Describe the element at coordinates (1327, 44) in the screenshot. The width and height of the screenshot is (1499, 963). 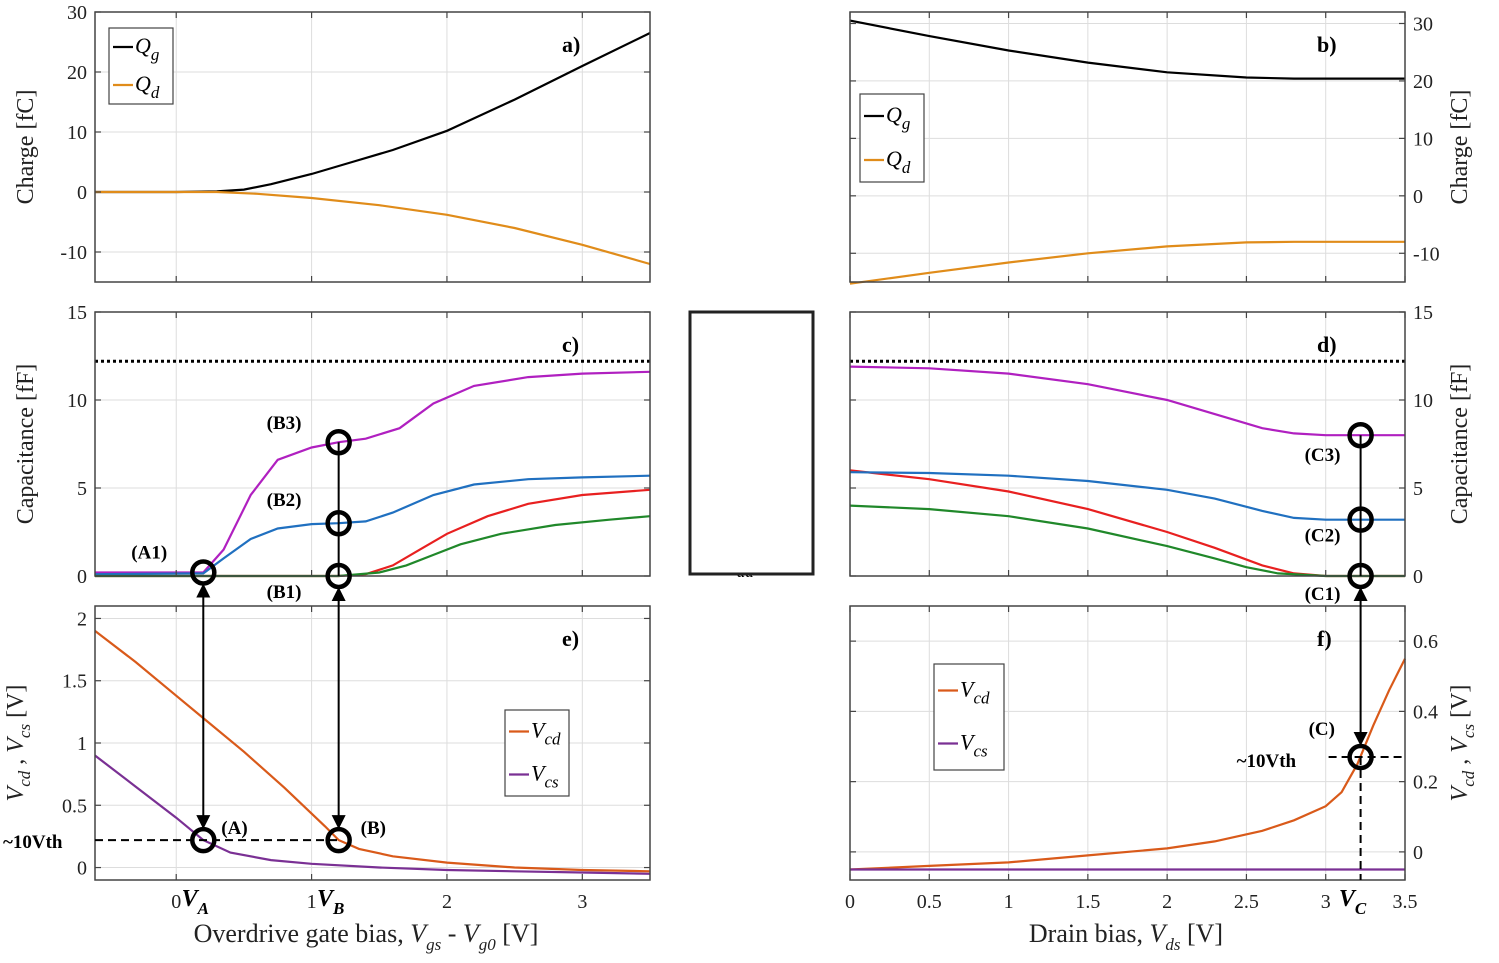
I see `panel-label-b: b)` at that location.